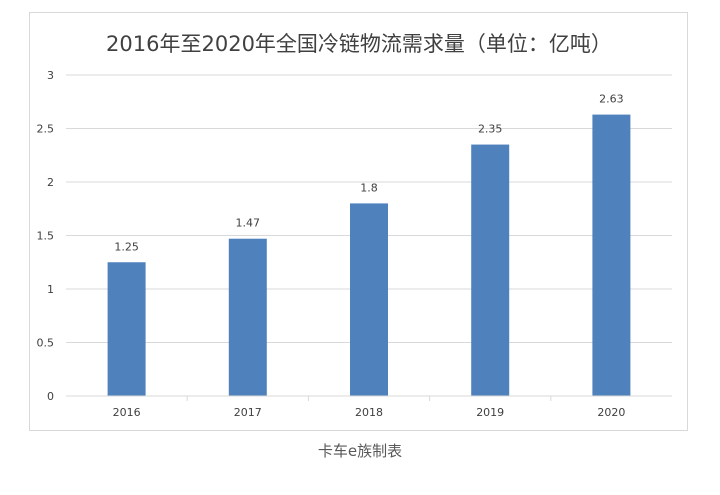  Describe the element at coordinates (360, 451) in the screenshot. I see `chart-source-caption: 卡车e族制表` at that location.